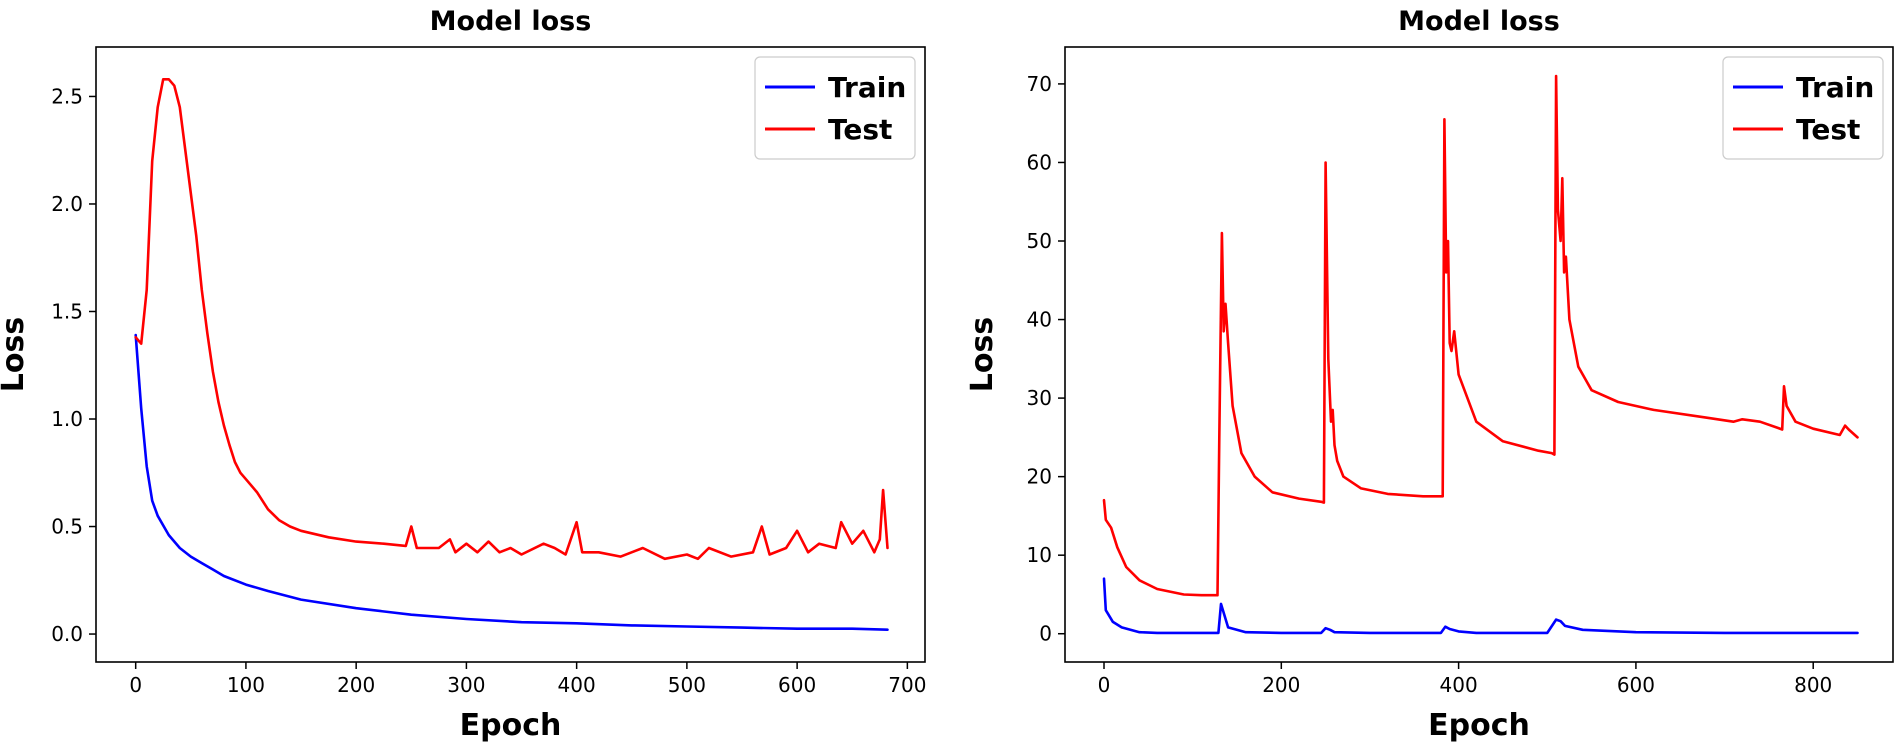 Image resolution: width=1902 pixels, height=749 pixels. I want to click on y-tick-label: 10, so click(1039, 555).